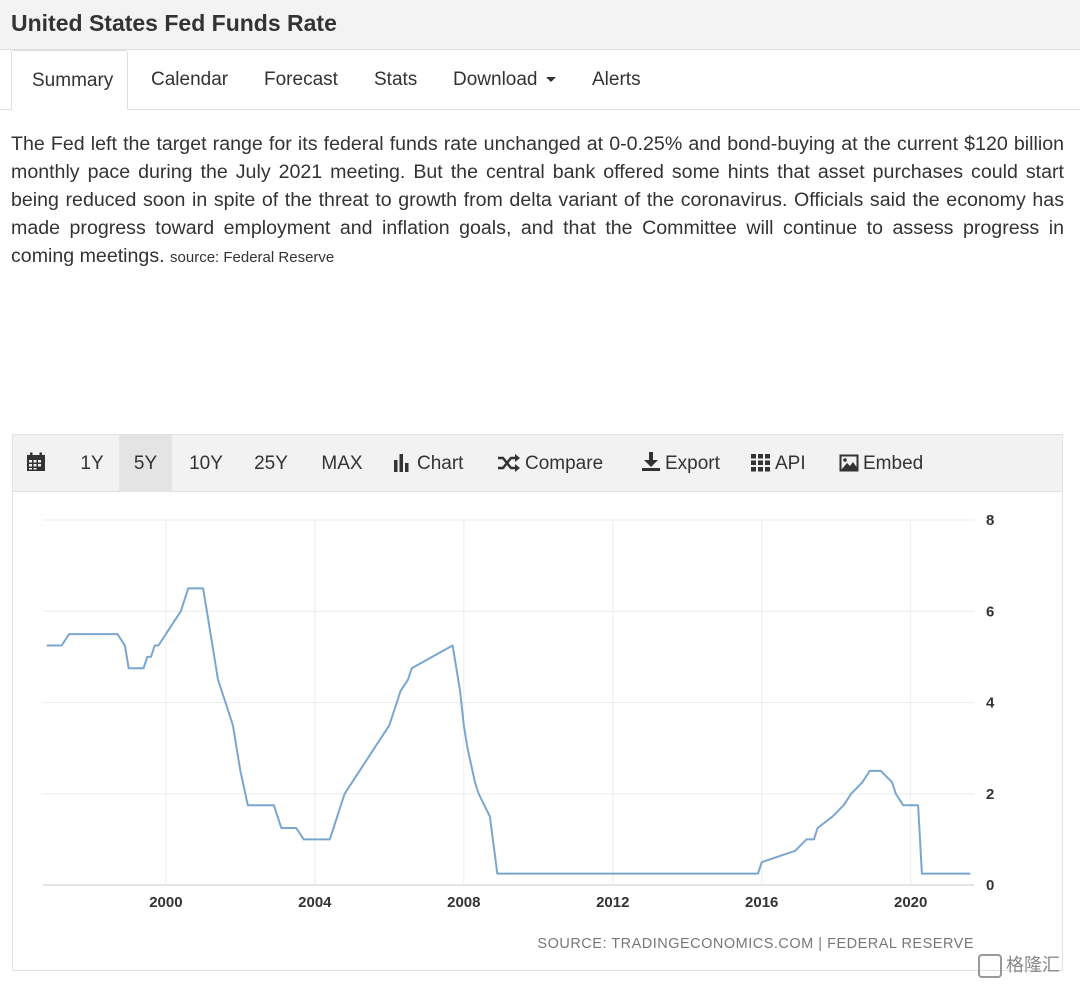  What do you see at coordinates (463, 902) in the screenshot?
I see `x-tick-label: 2008` at bounding box center [463, 902].